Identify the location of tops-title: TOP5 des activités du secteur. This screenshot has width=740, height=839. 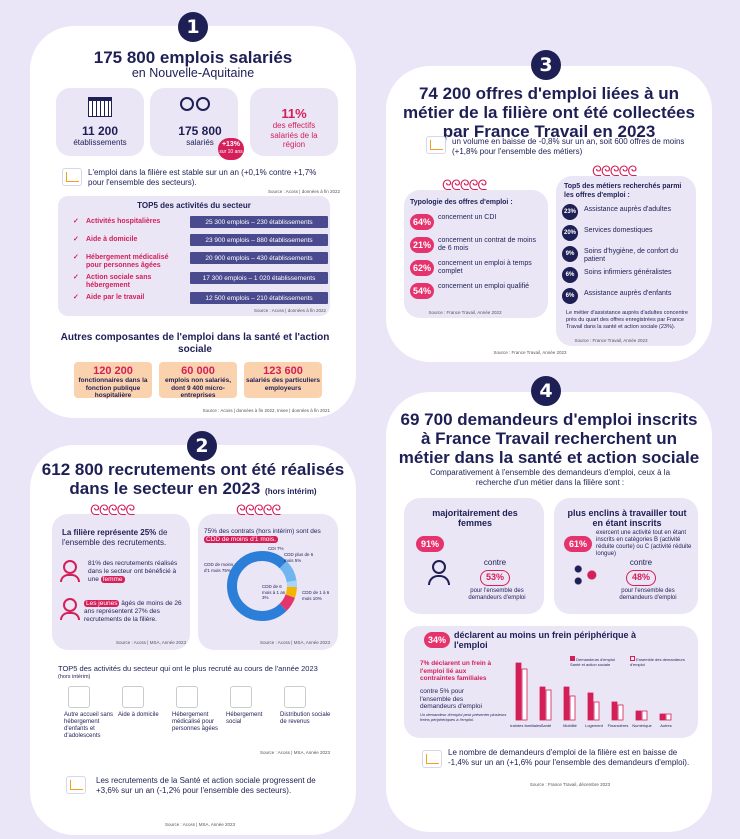
(194, 205).